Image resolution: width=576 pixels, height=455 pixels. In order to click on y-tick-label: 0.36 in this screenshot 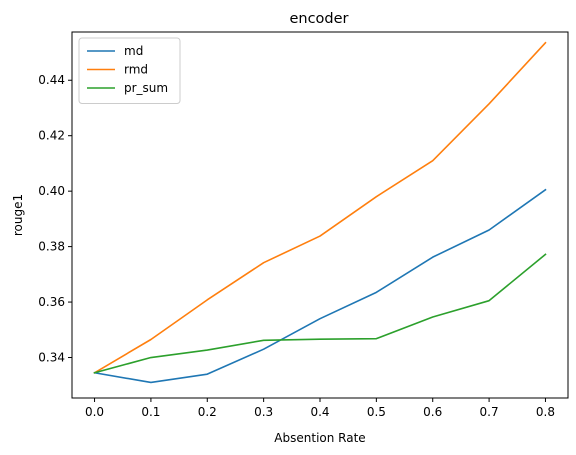, I will do `click(51, 302)`.